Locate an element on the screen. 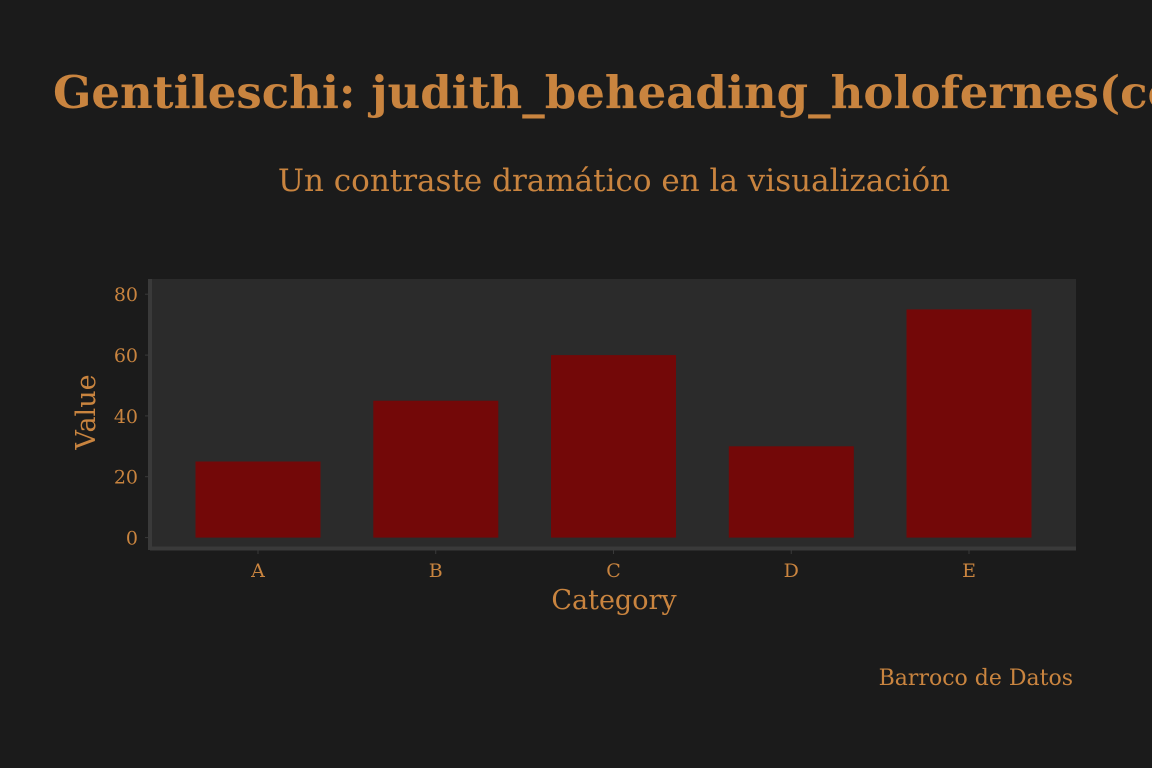 The height and width of the screenshot is (768, 1152). y-tick-label-60: 60 is located at coordinates (126, 356).